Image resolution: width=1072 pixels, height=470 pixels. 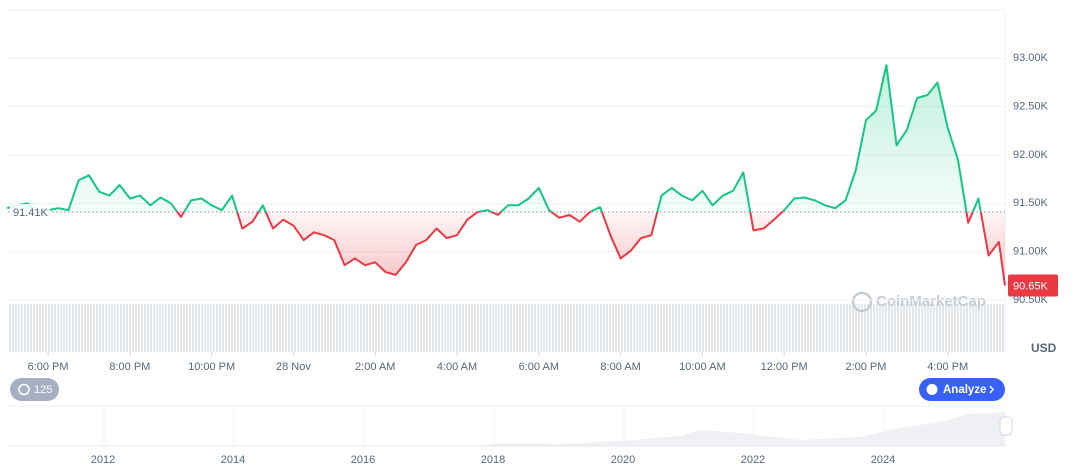 I want to click on watermark: CoinMarketCap, so click(x=918, y=302).